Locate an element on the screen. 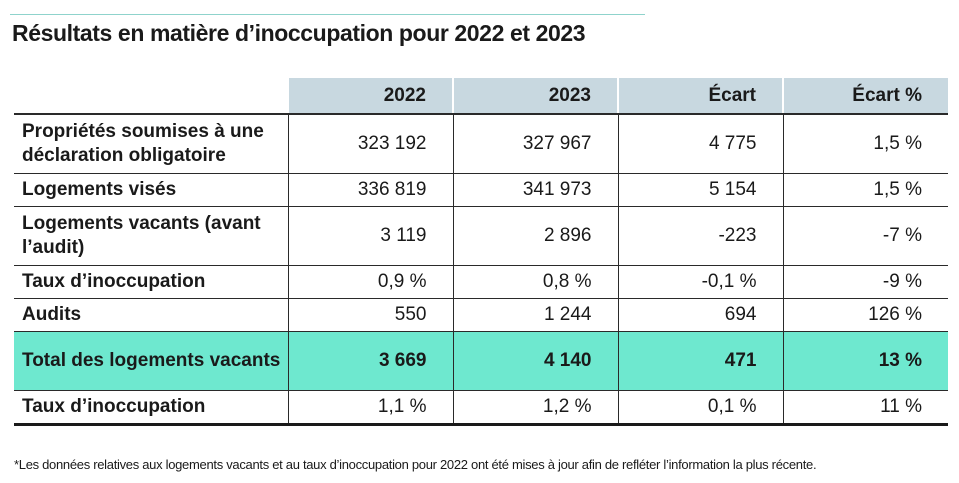 This screenshot has width=959, height=483. cell-2023: 0,8 % is located at coordinates (535, 282).